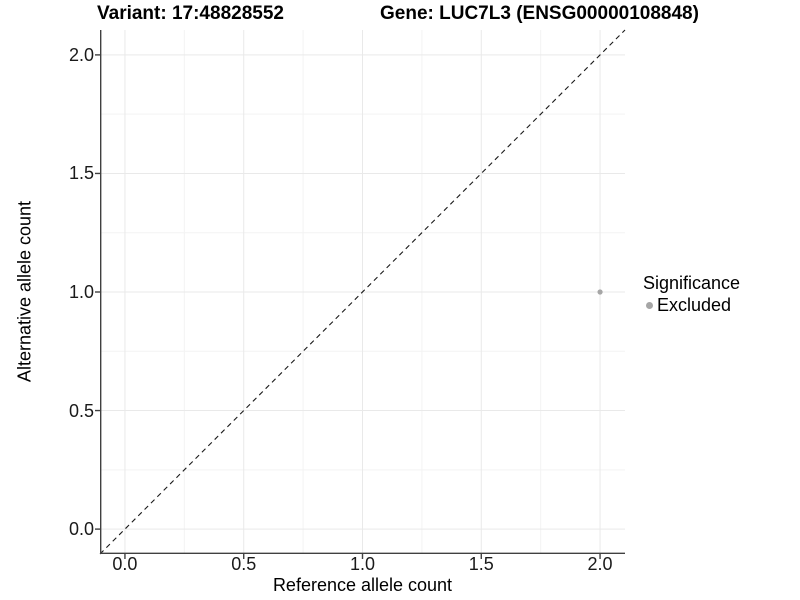 The image size is (800, 600). What do you see at coordinates (81, 292) in the screenshot?
I see `y-tick-label: 1.0` at bounding box center [81, 292].